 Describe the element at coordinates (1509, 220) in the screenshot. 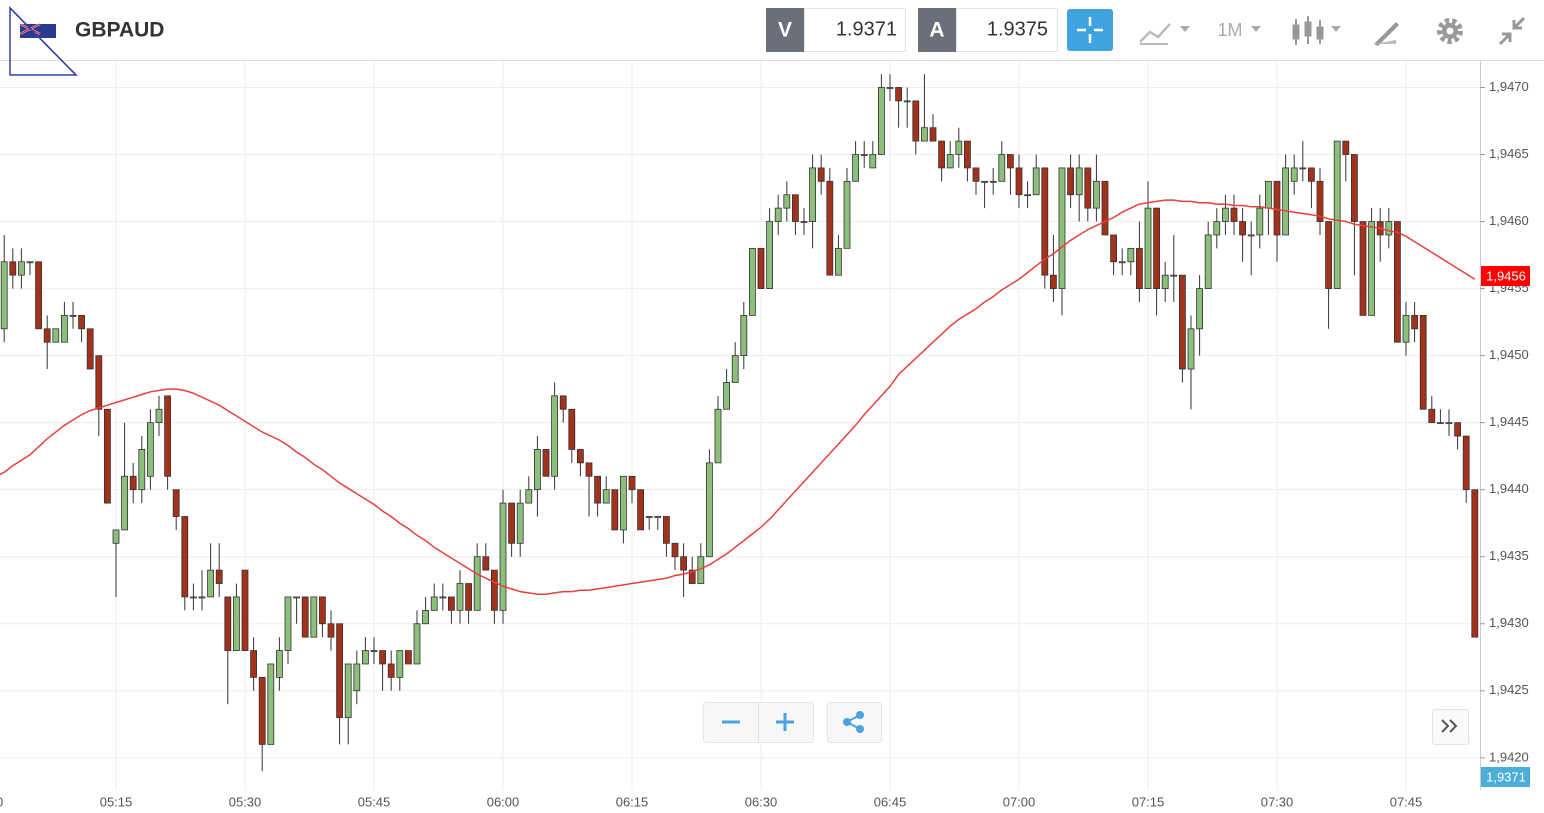

I see `y-tick-label: 1,9460` at that location.